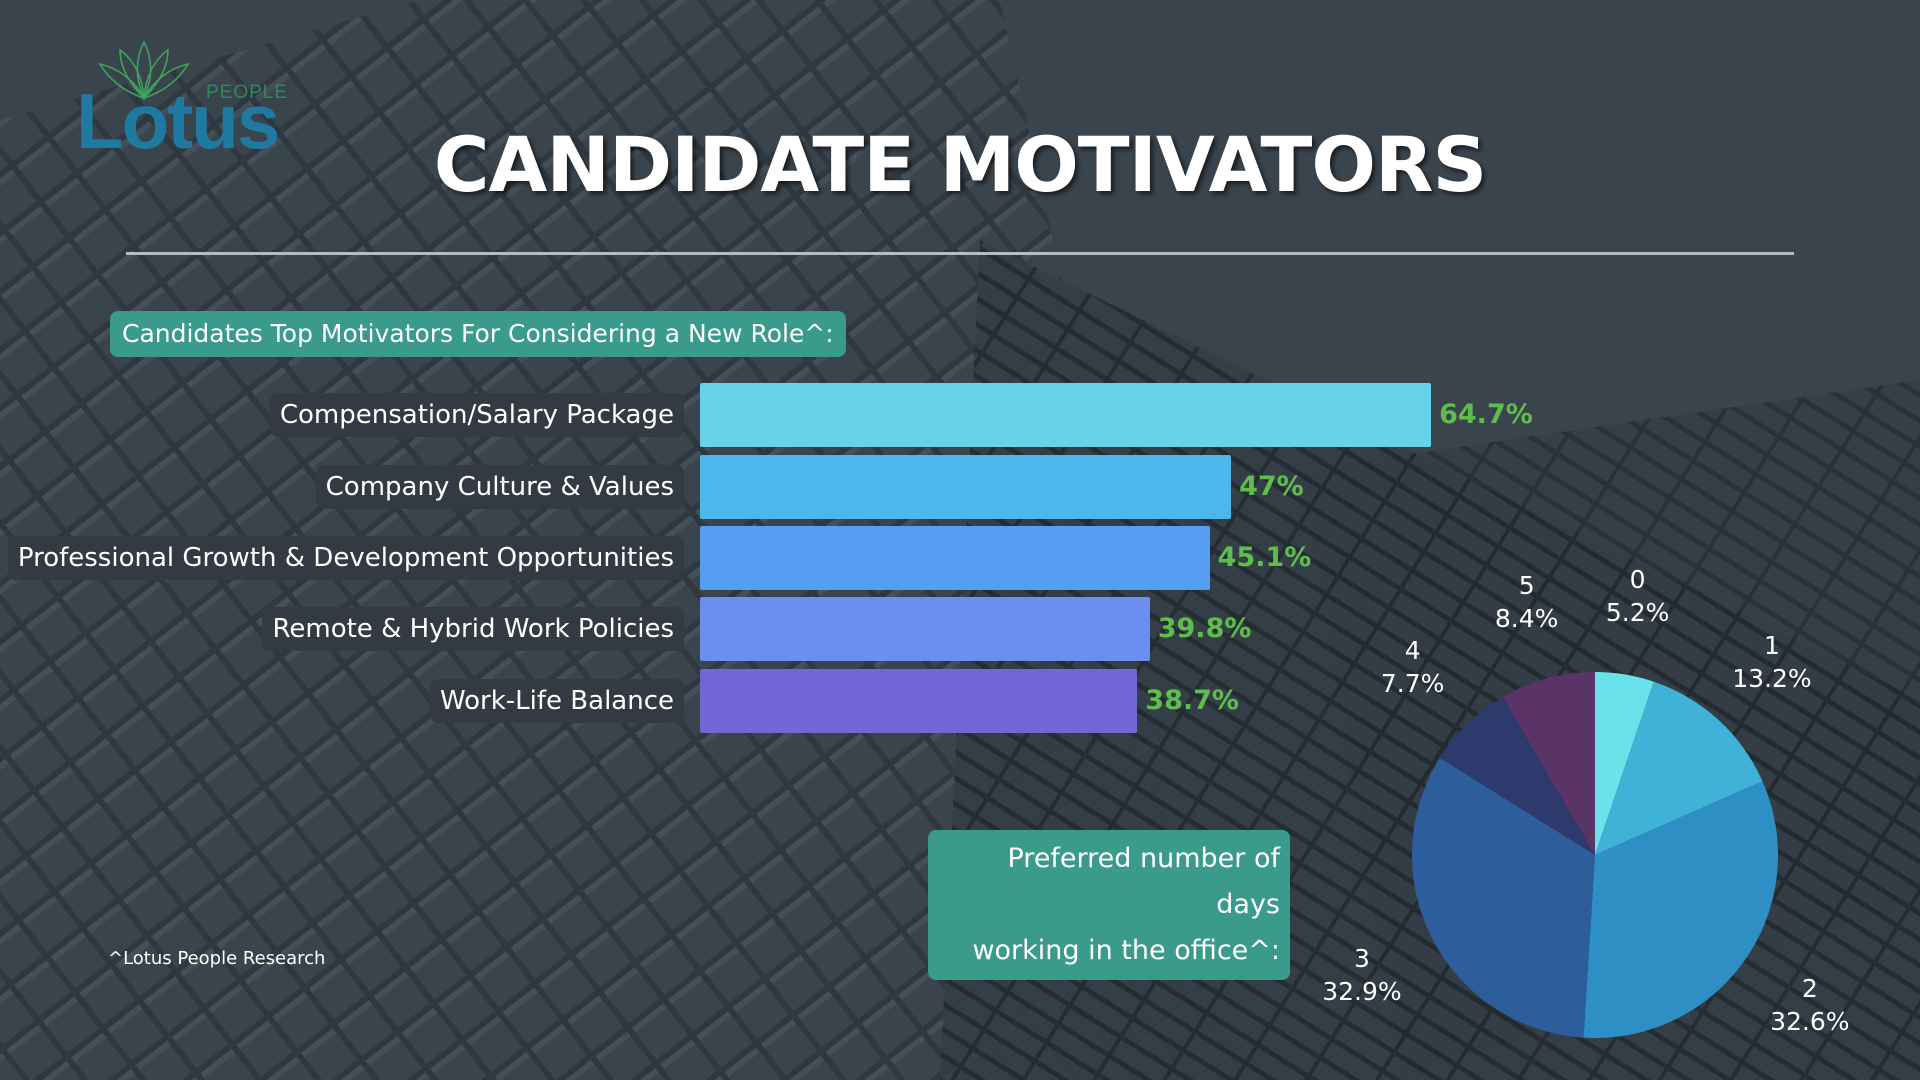 This screenshot has width=1920, height=1080. I want to click on pie-slice-percent: 32.6%, so click(1810, 1021).